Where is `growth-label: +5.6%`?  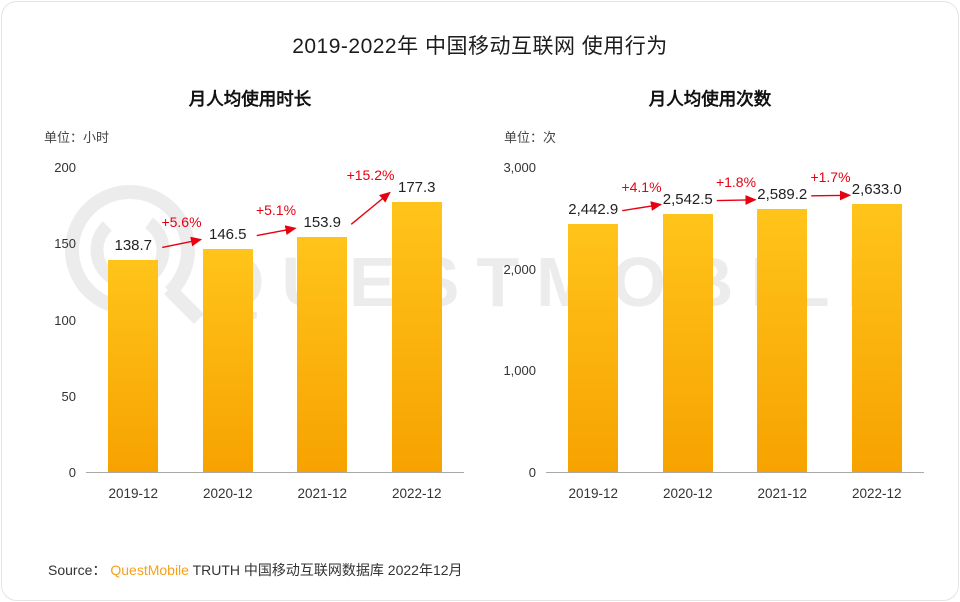 growth-label: +5.6% is located at coordinates (181, 221).